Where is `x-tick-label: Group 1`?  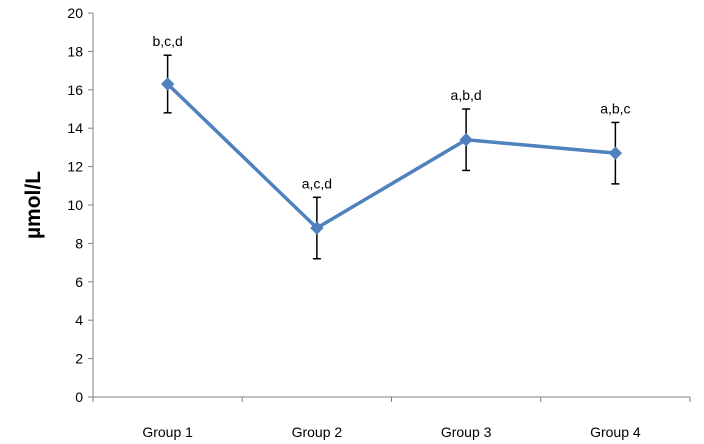
x-tick-label: Group 1 is located at coordinates (167, 432).